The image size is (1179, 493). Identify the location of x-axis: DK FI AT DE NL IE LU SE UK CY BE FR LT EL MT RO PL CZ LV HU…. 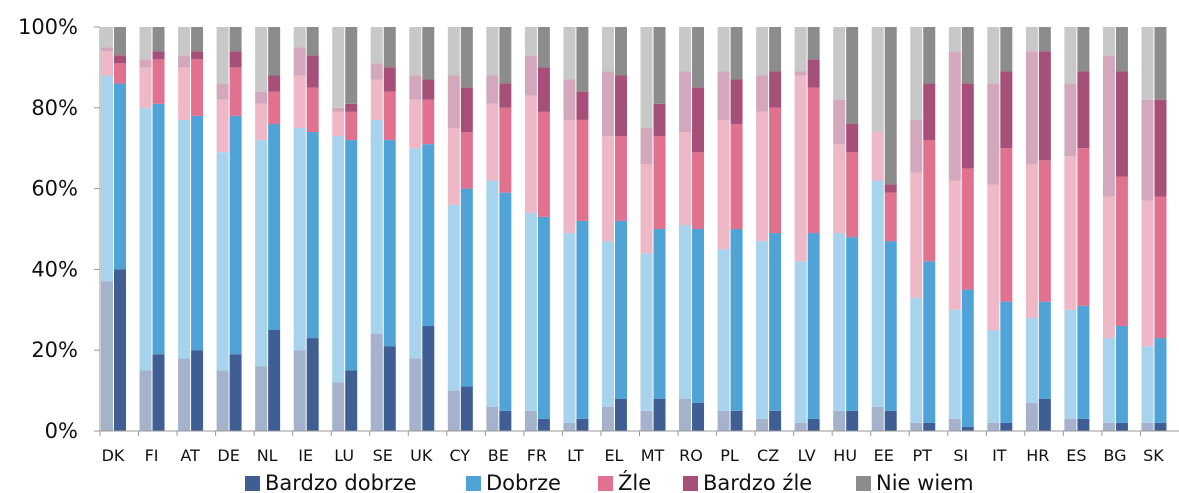
(639, 447).